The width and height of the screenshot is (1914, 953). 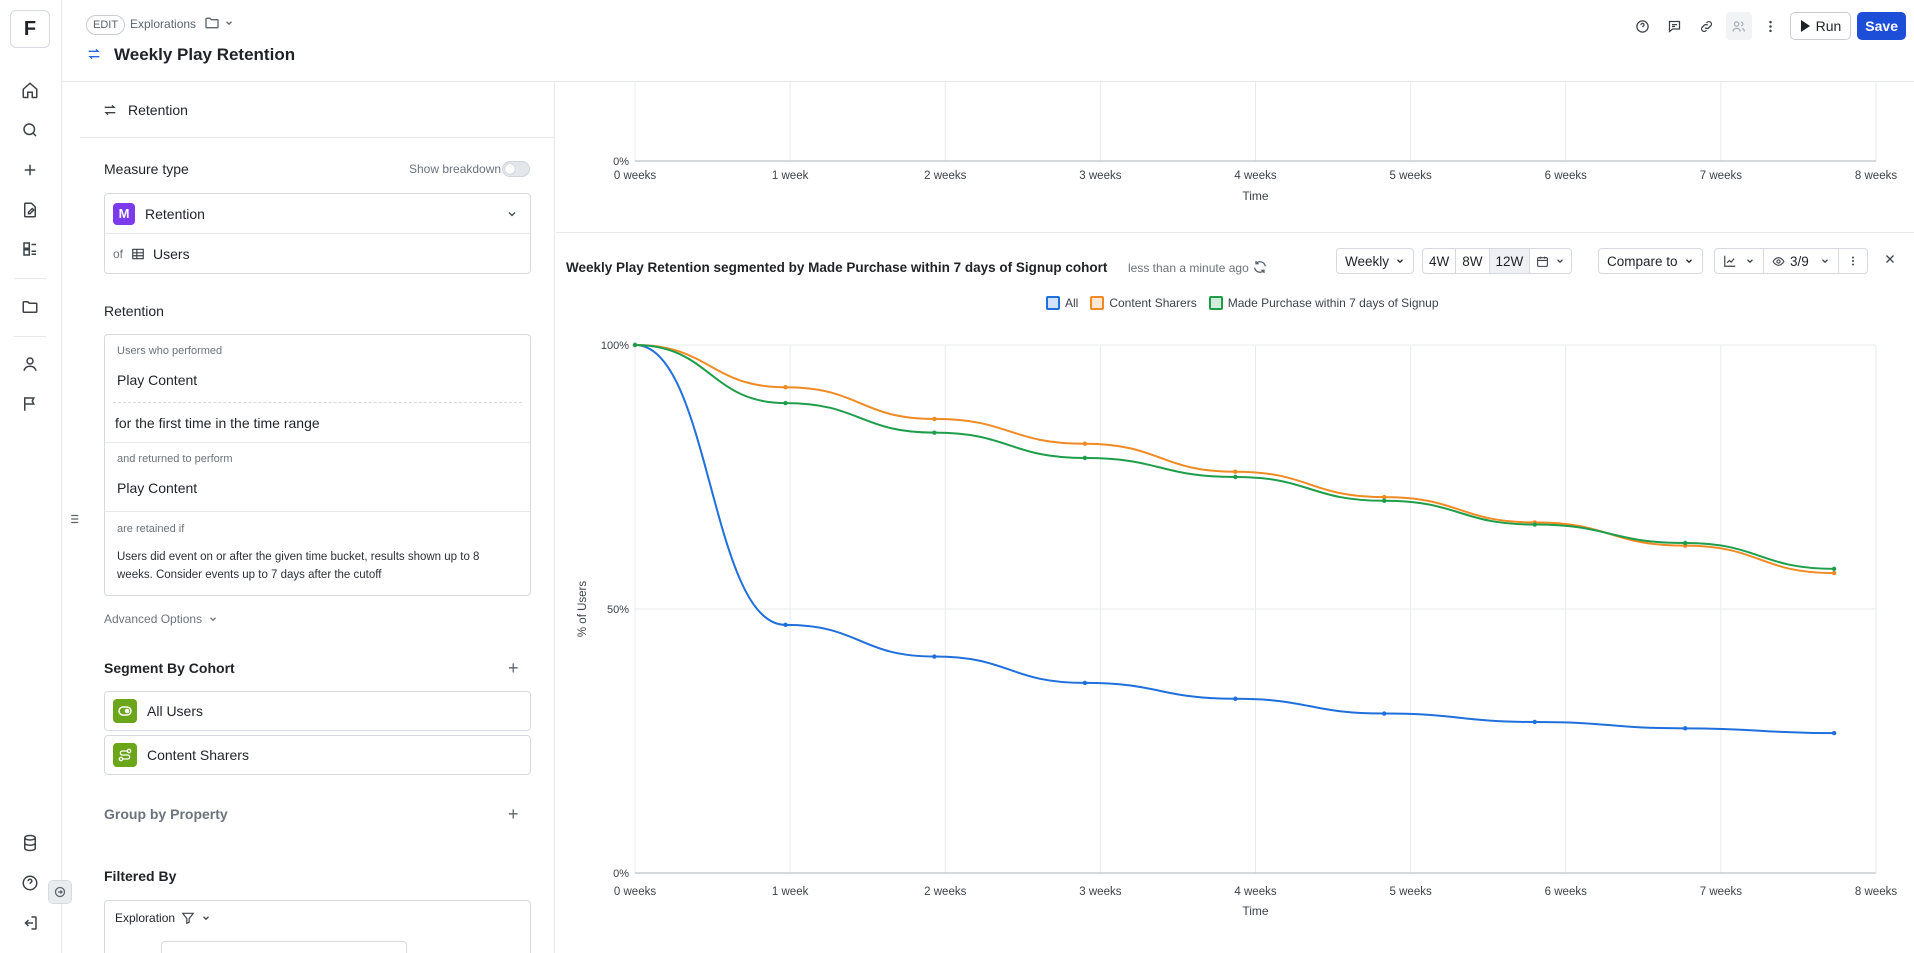 What do you see at coordinates (945, 176) in the screenshot?
I see `x-tick-label: 2 weeks` at bounding box center [945, 176].